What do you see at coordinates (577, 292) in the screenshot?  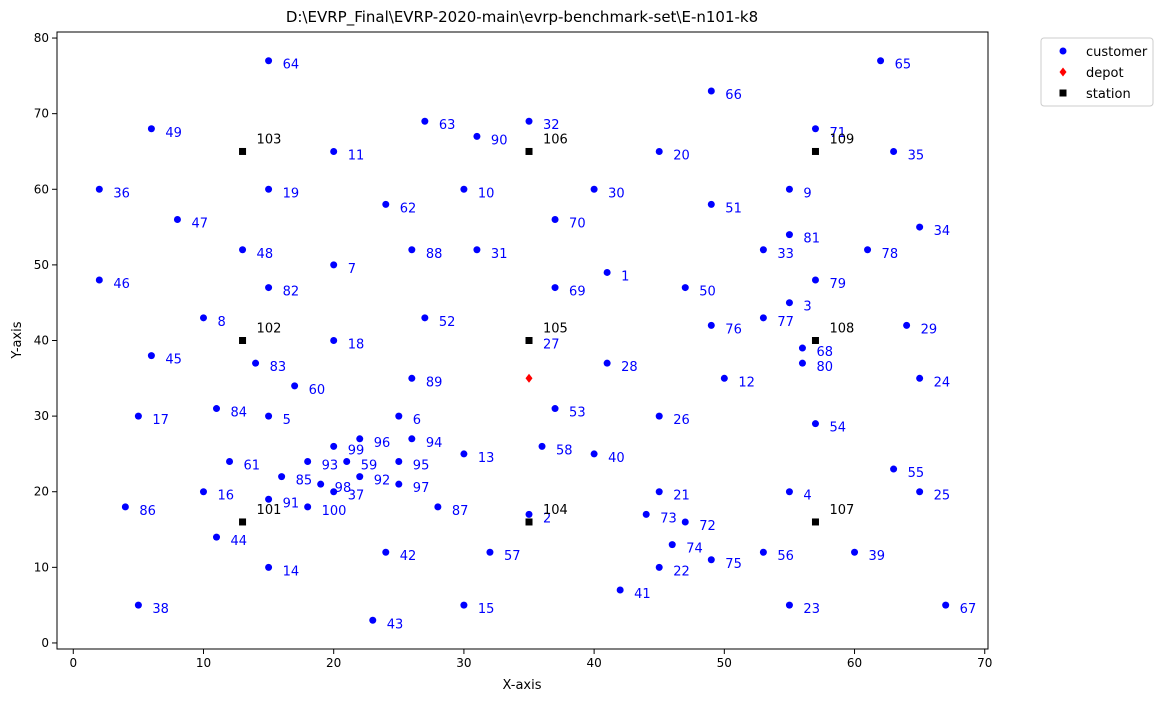 I see `customer-label: 69` at bounding box center [577, 292].